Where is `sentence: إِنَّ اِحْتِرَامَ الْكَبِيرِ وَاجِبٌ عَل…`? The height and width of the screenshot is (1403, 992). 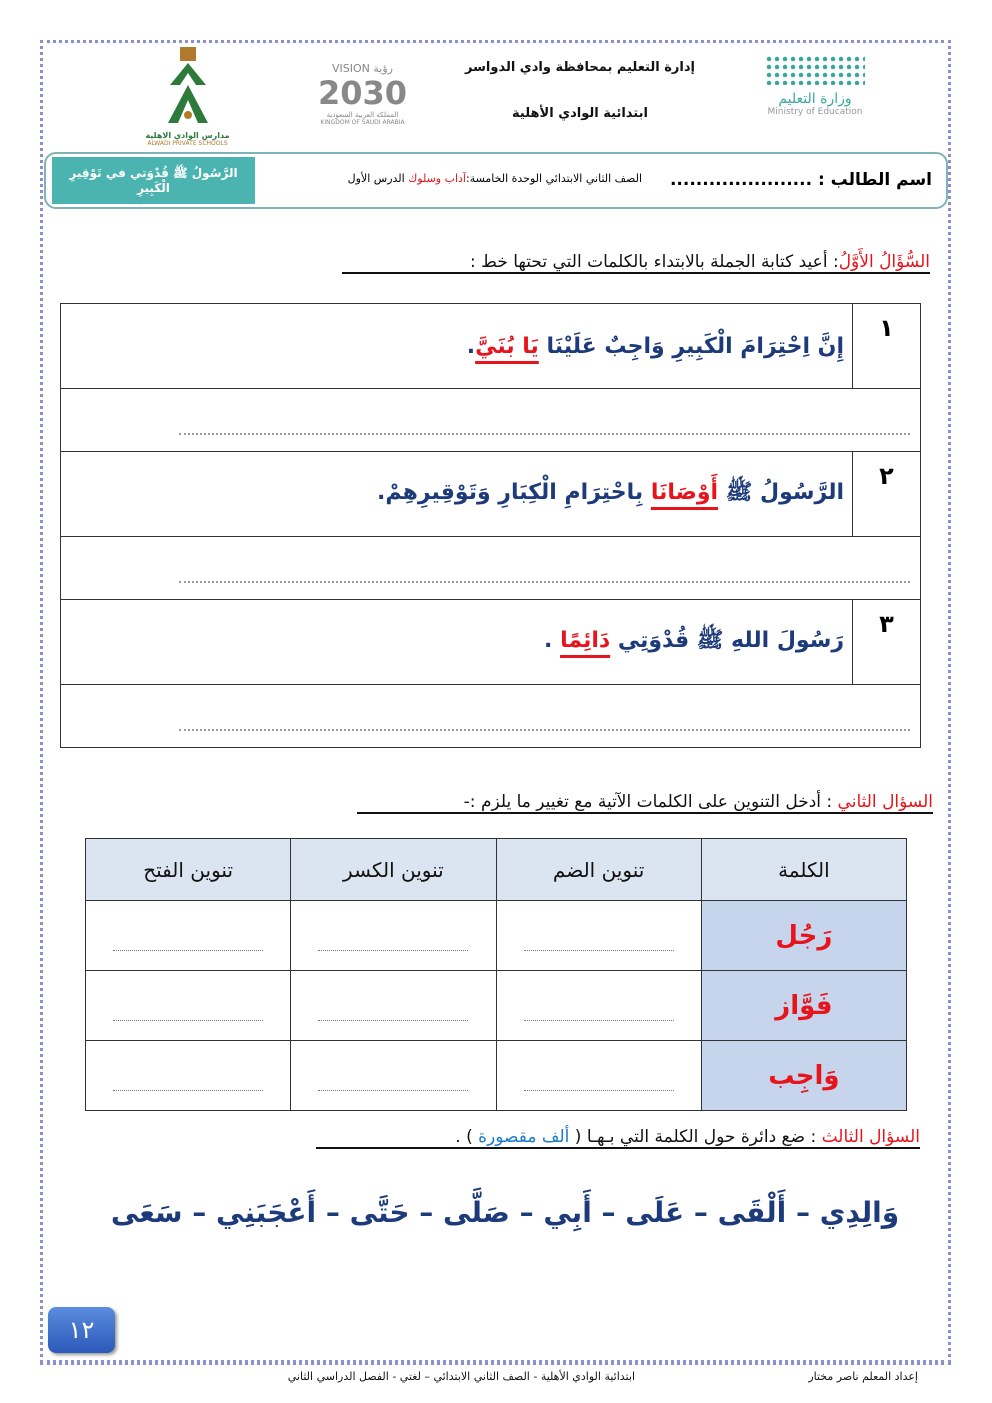
sentence: إِنَّ اِحْتِرَامَ الْكَبِيرِ وَاجِبٌ عَل… is located at coordinates (456, 346).